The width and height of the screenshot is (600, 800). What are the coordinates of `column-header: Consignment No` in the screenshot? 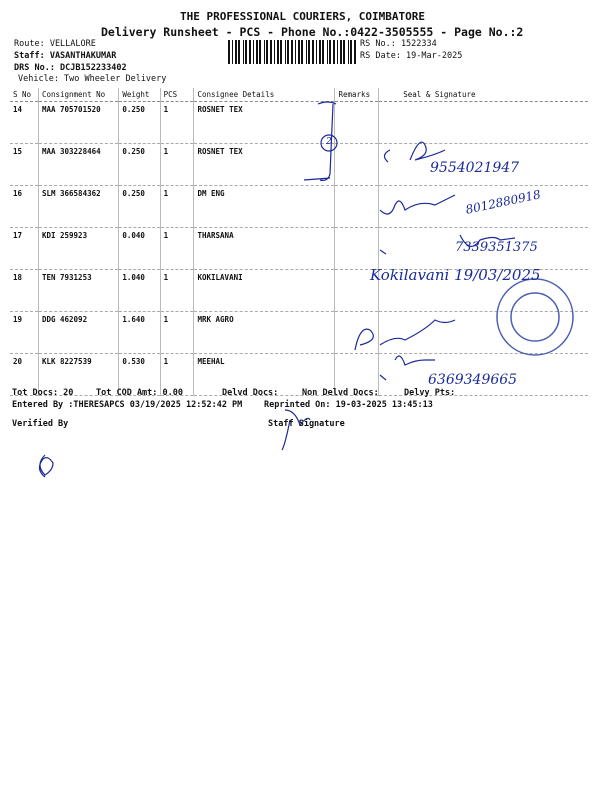 It's located at (78, 95).